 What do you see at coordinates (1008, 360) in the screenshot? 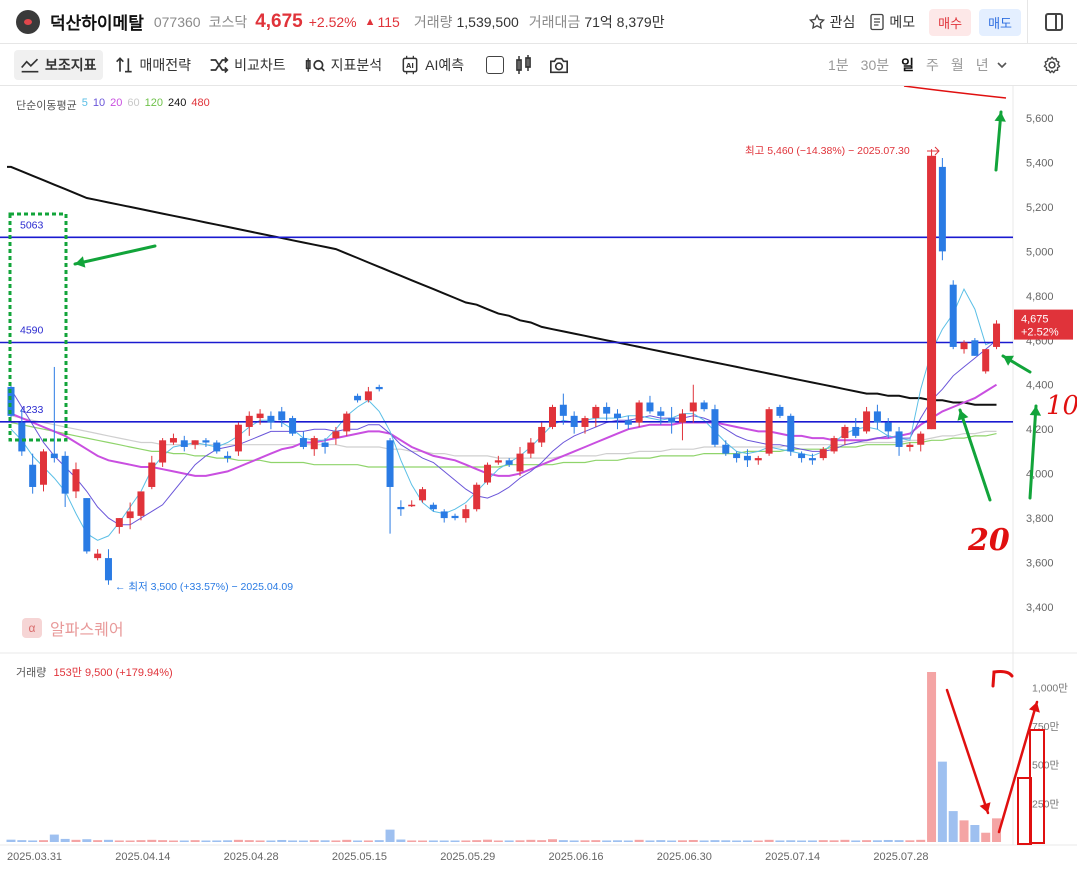
I see `green-arrow-ma5-head` at bounding box center [1008, 360].